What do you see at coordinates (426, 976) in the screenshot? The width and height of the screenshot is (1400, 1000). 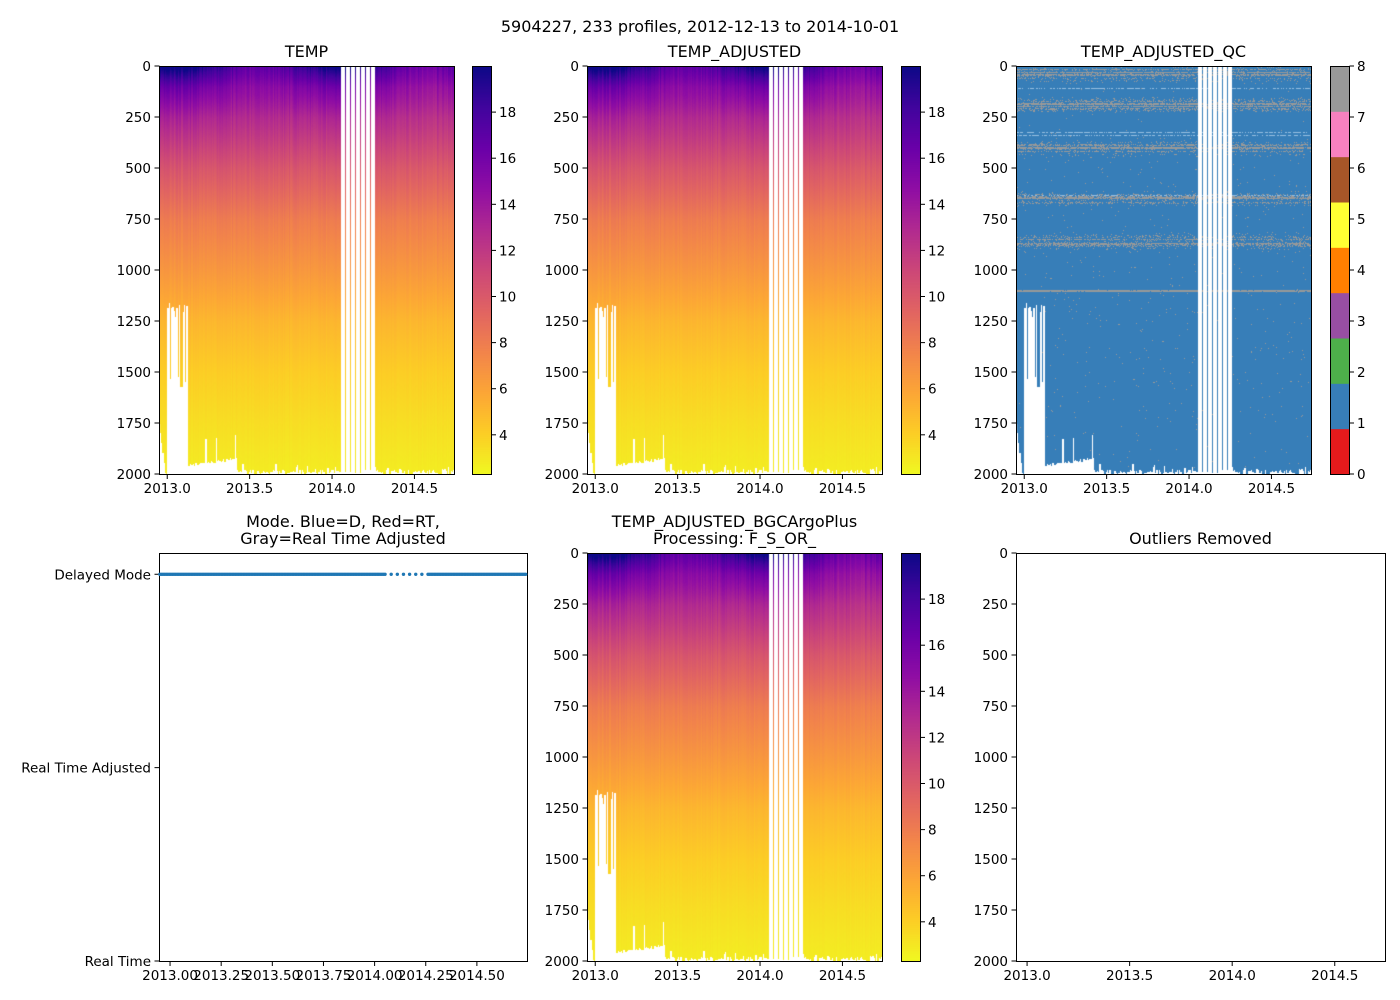 I see `x-tick-label: 2014.25` at bounding box center [426, 976].